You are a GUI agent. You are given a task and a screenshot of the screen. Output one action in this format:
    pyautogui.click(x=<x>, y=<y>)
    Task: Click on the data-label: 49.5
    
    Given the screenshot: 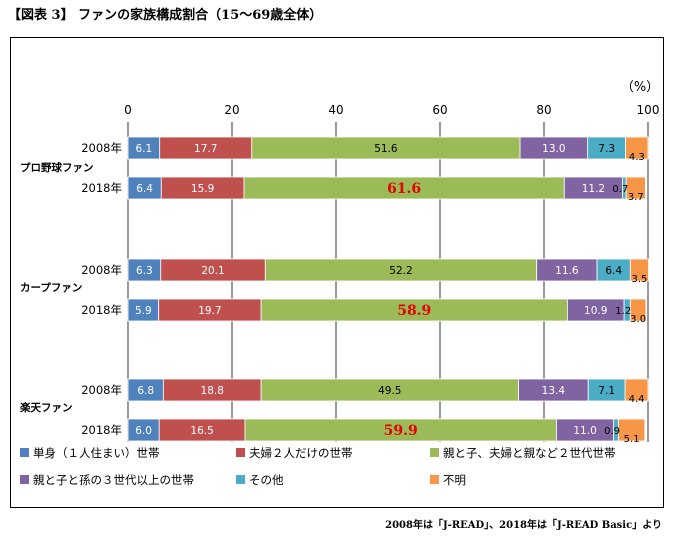 What is the action you would take?
    pyautogui.click(x=389, y=391)
    